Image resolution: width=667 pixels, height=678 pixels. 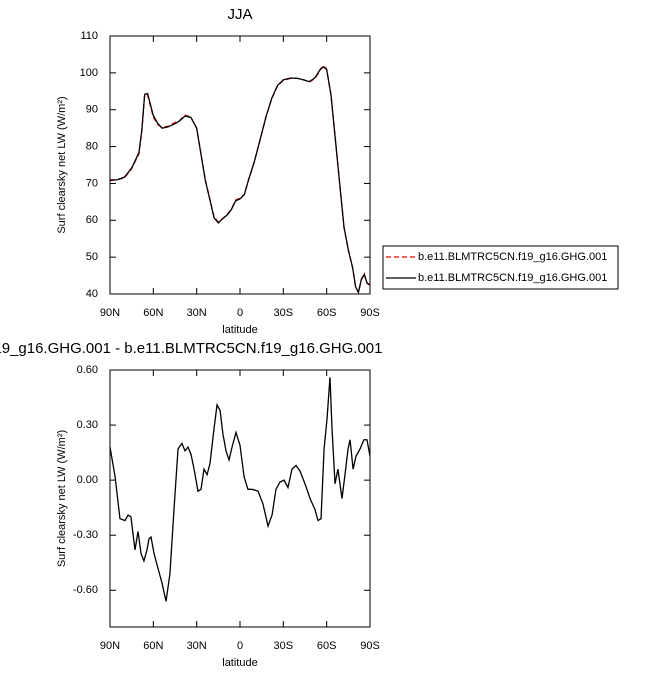 What do you see at coordinates (89, 73) in the screenshot?
I see `y-tick-label: 100` at bounding box center [89, 73].